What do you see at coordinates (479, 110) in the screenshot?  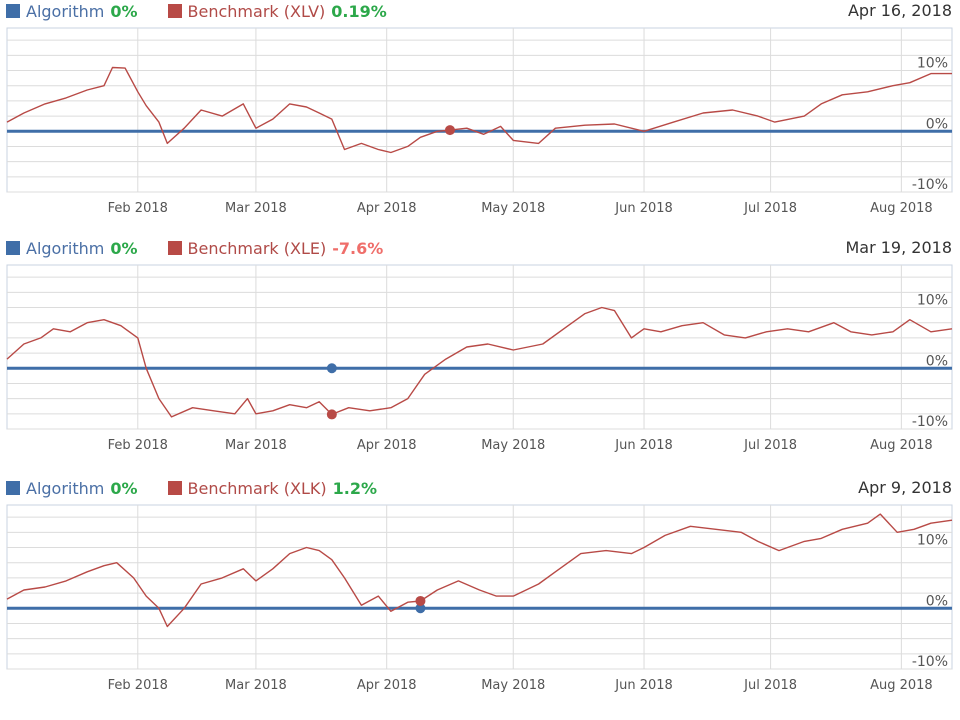 I see `benchmark-series-line` at bounding box center [479, 110].